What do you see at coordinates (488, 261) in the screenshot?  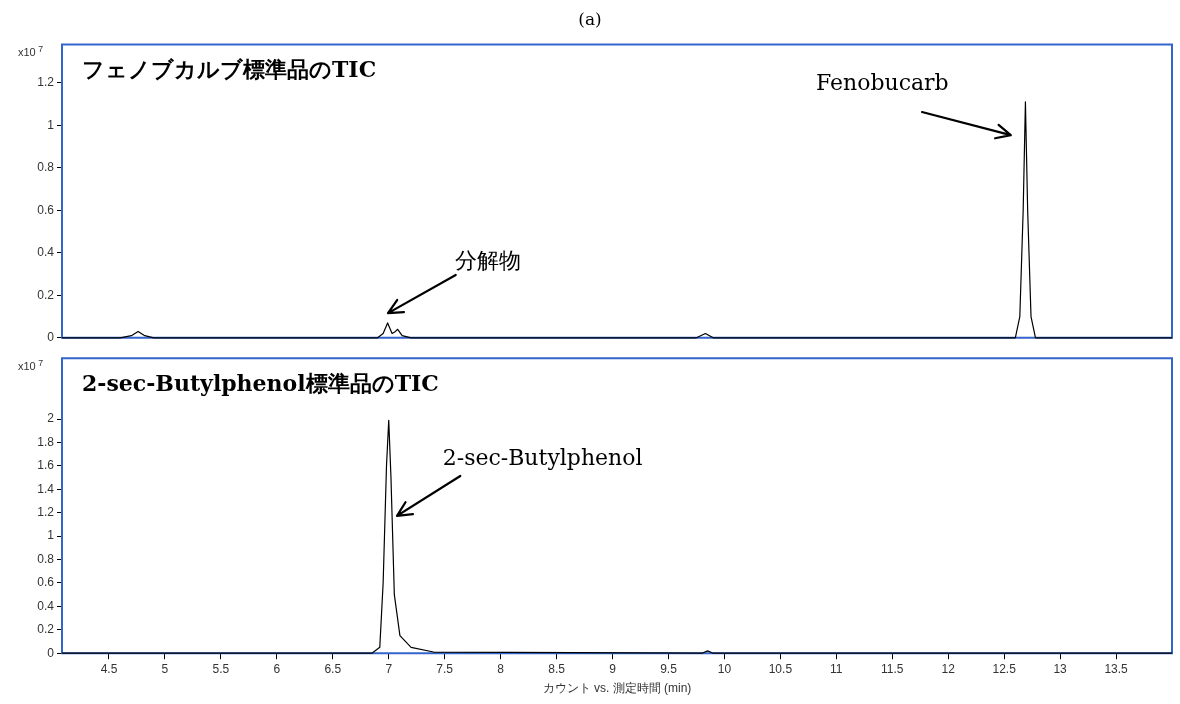 I see `annotation: 分解物` at bounding box center [488, 261].